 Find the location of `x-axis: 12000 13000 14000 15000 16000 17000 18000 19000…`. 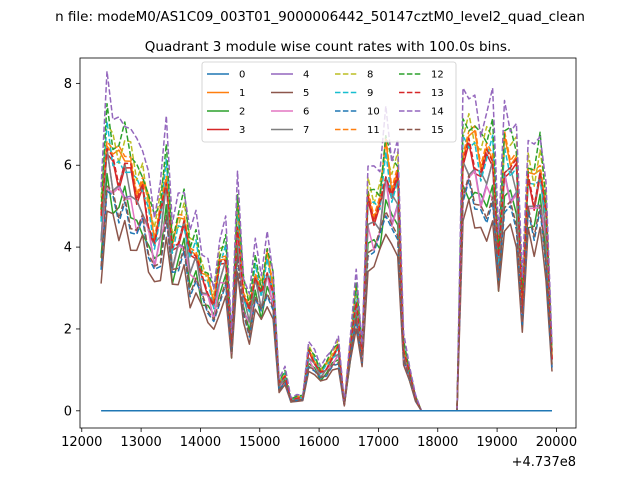

x-axis: 12000 13000 14000 15000 16000 17000 18000 19000… is located at coordinates (319, 439).